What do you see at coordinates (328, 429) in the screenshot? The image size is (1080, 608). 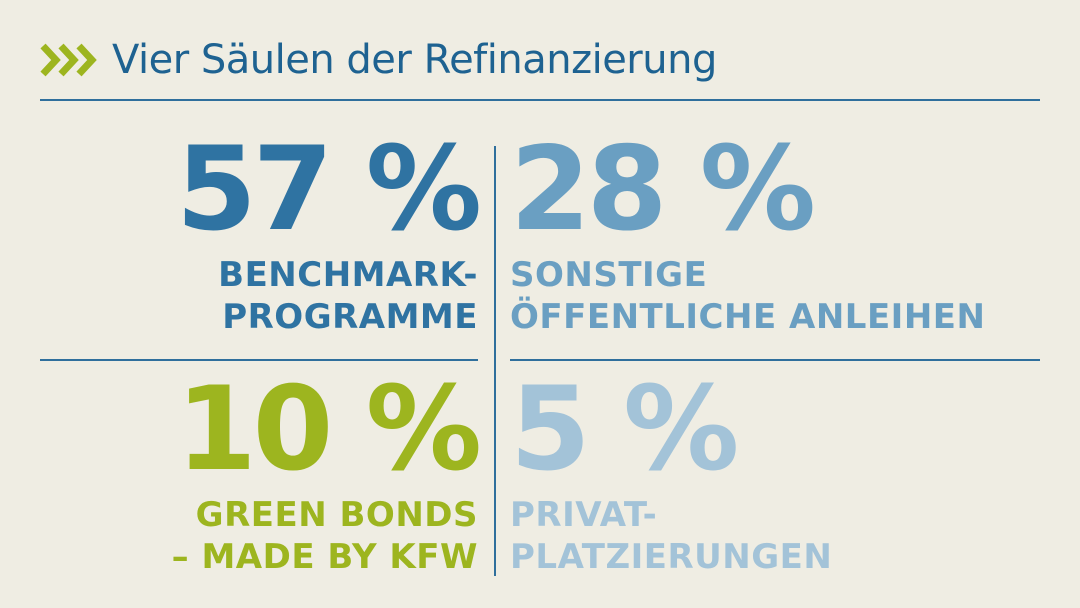 I see `pillar-value: 10 %` at bounding box center [328, 429].